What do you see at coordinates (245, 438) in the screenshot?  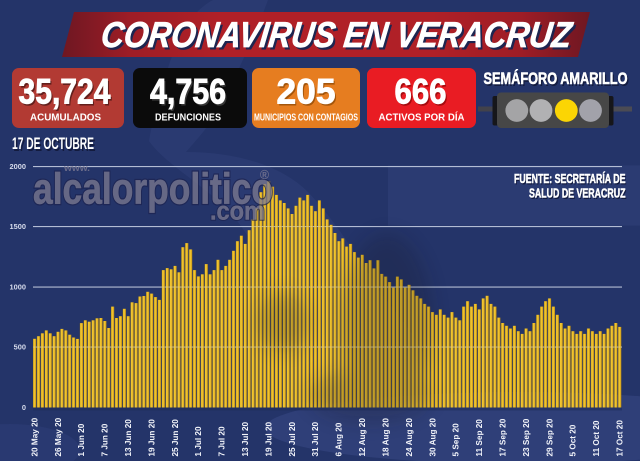 I see `svg-text: 13 Jul 20` at bounding box center [245, 438].